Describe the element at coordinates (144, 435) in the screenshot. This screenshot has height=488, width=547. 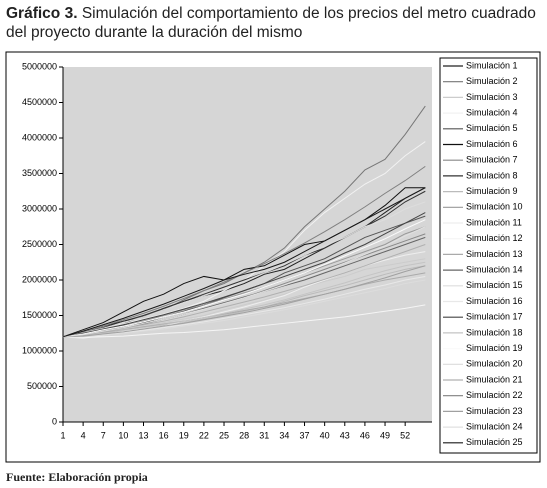
I see `x-tick-label: 13` at that location.